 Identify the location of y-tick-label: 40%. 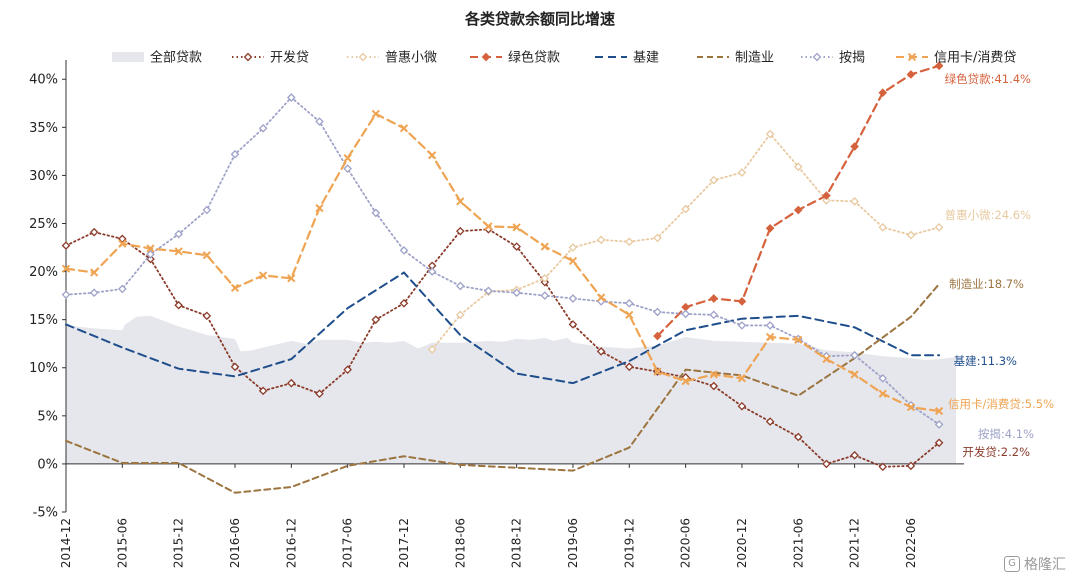
(43, 80).